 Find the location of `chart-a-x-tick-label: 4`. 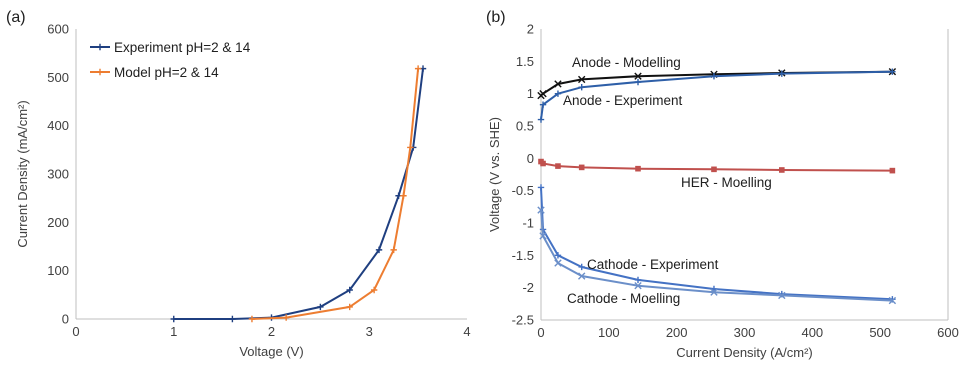

chart-a-x-tick-label: 4 is located at coordinates (466, 331).